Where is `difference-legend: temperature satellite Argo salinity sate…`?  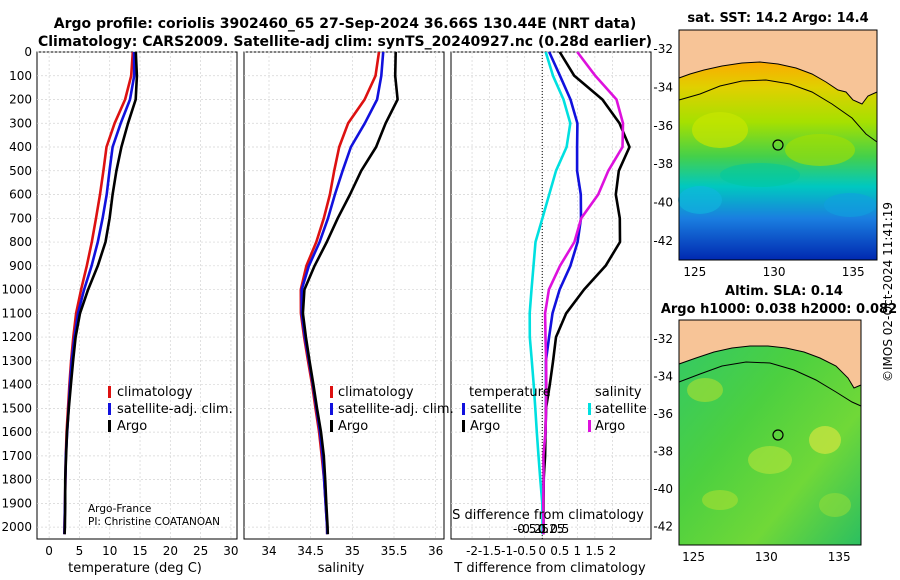 difference-legend: temperature satellite Argo salinity sate… is located at coordinates (554, 409).